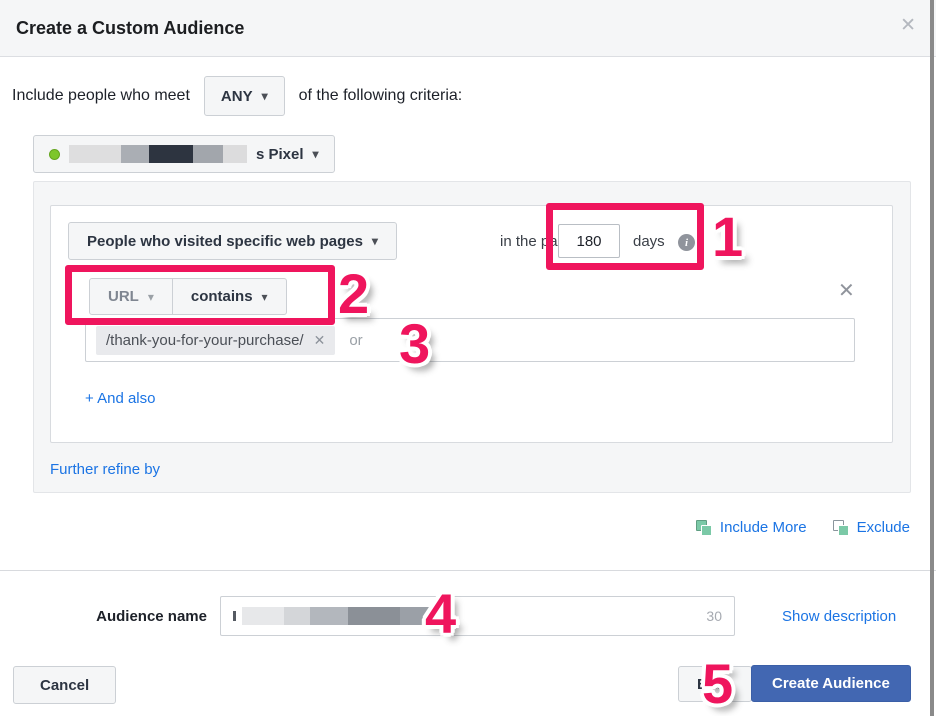 The width and height of the screenshot is (936, 716). What do you see at coordinates (319, 340) in the screenshot?
I see `remove-keyword-icon: ✕` at bounding box center [319, 340].